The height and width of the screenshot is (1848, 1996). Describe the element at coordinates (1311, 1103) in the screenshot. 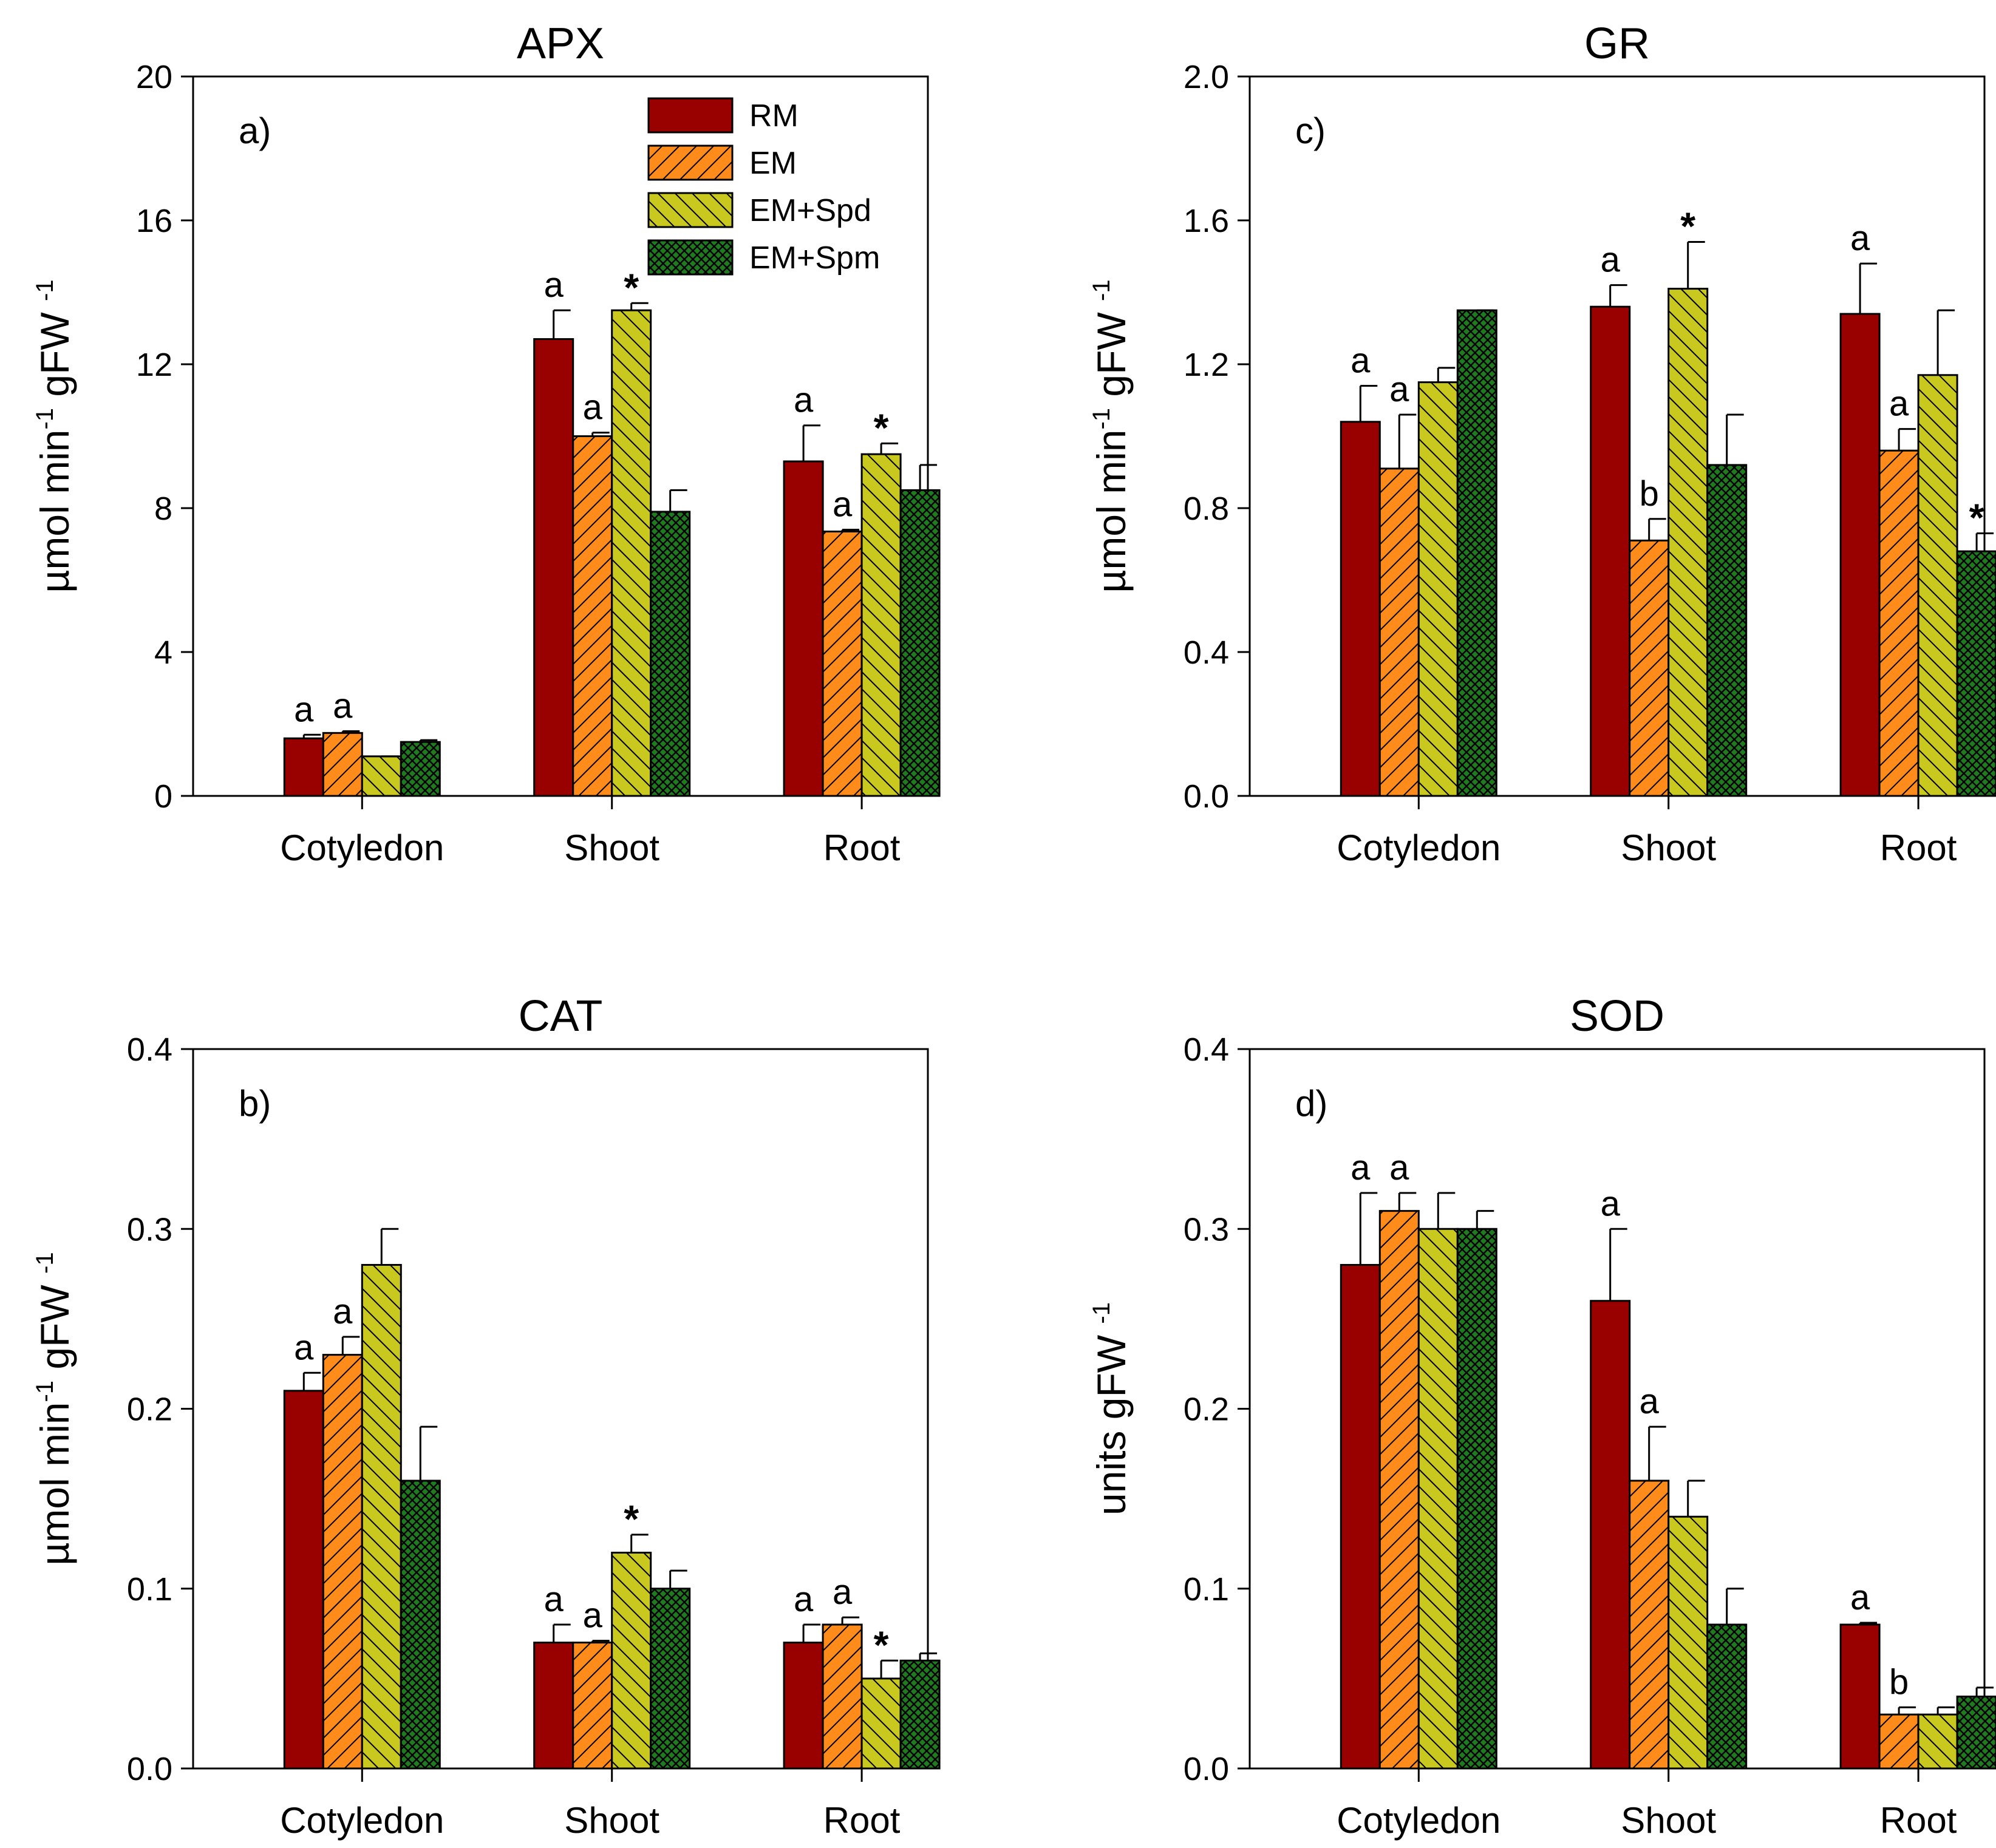

I see `panel-label: d)` at that location.